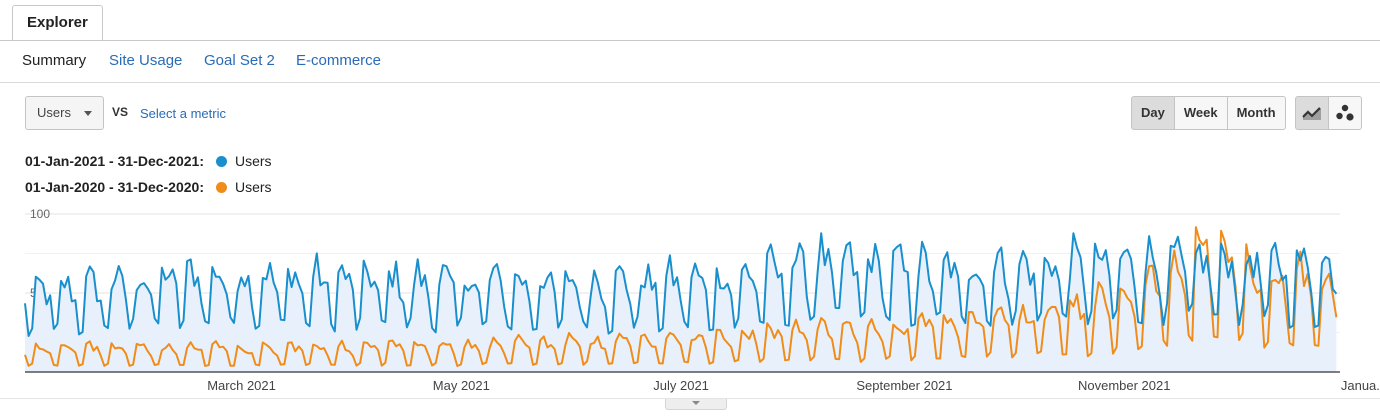 This screenshot has width=1380, height=416. I want to click on subnav-e-commerce: E-commerce, so click(339, 60).